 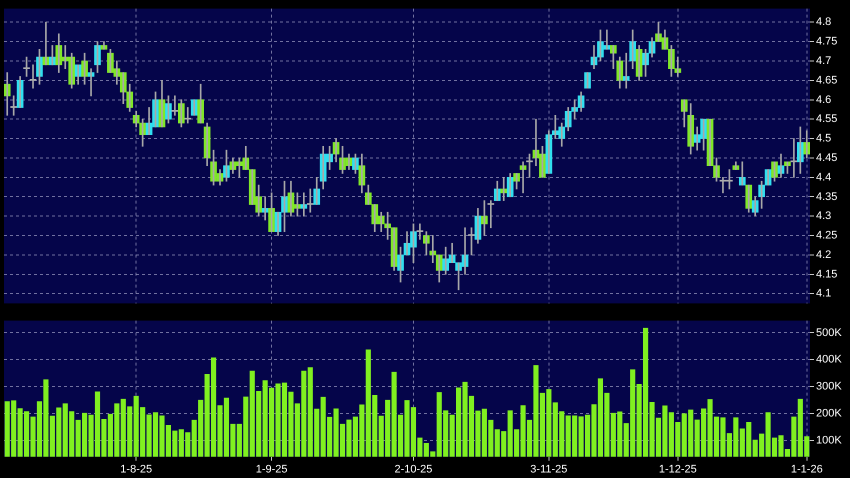 What do you see at coordinates (824, 254) in the screenshot?
I see `y-tick-label: 4.2` at bounding box center [824, 254].